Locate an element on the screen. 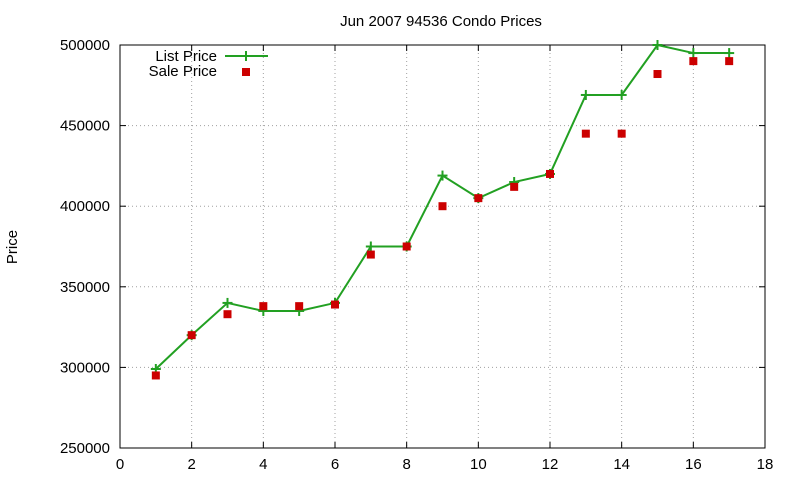  x-tick-label: 4 is located at coordinates (263, 464).